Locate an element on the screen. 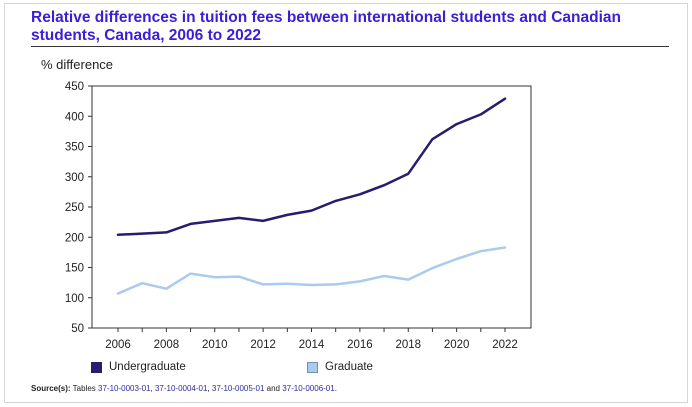 Image resolution: width=692 pixels, height=407 pixels. y-tick-label: 400 is located at coordinates (74, 117).